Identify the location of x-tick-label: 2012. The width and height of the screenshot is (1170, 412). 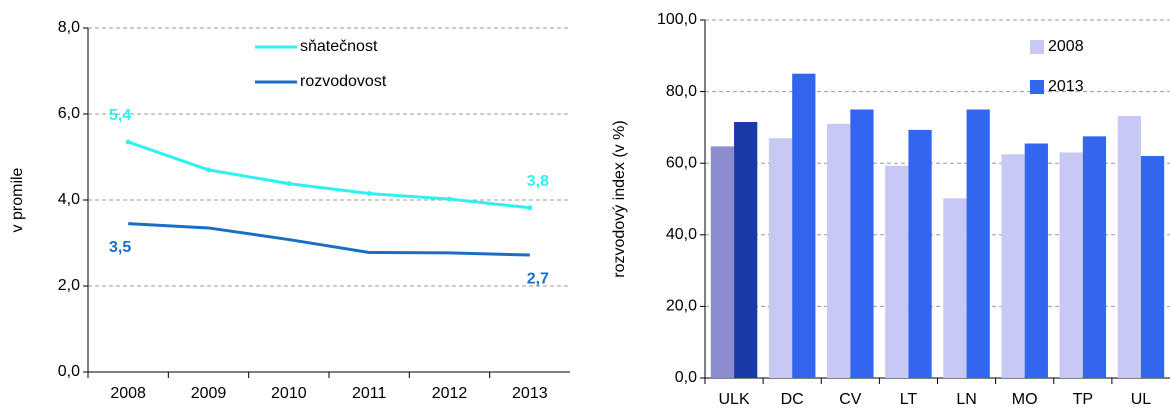
(450, 393).